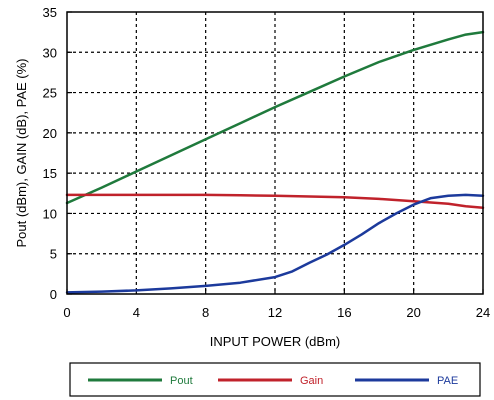 This screenshot has width=494, height=400. I want to click on y-tick-label: 25, so click(50, 93).